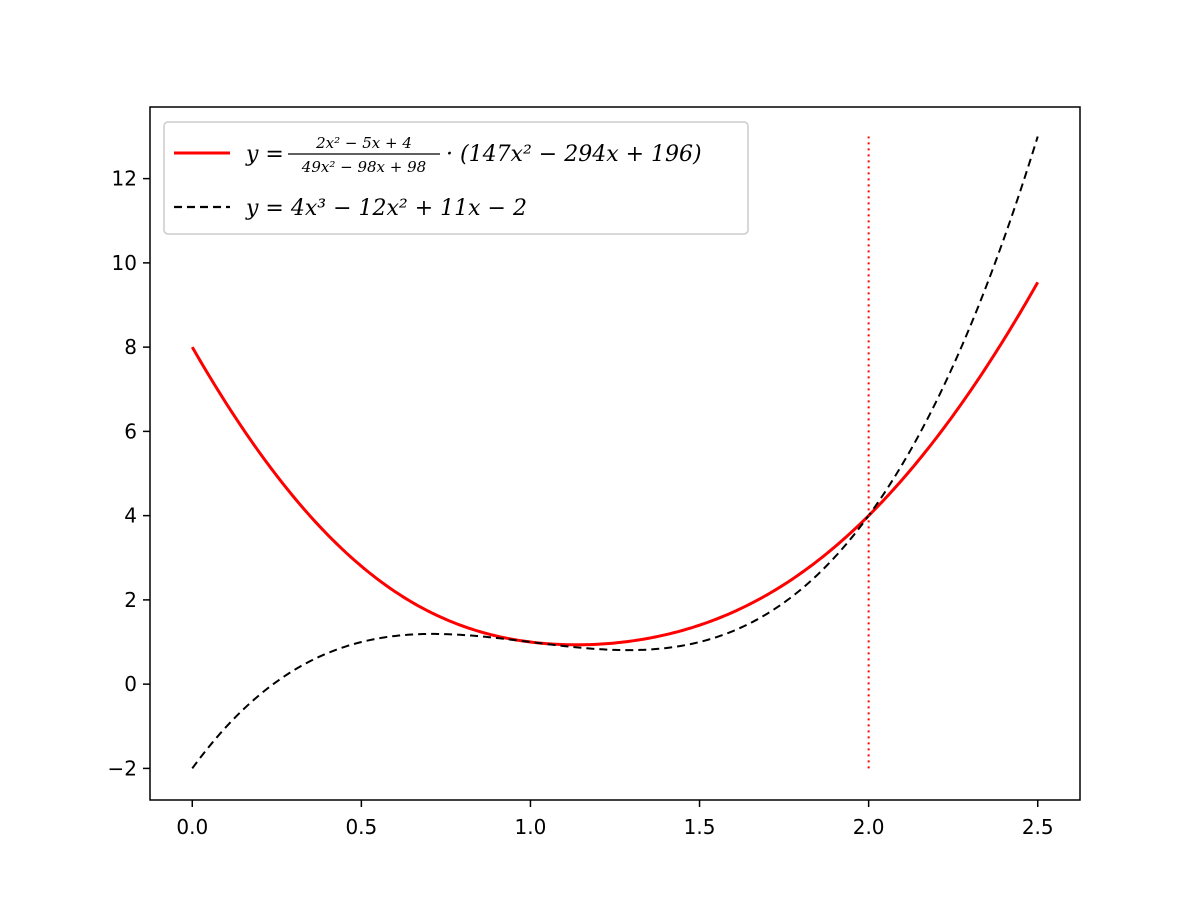 This screenshot has width=1200, height=900. I want to click on y-axis: −2 0 2 4 6 8 10 12, so click(129, 473).